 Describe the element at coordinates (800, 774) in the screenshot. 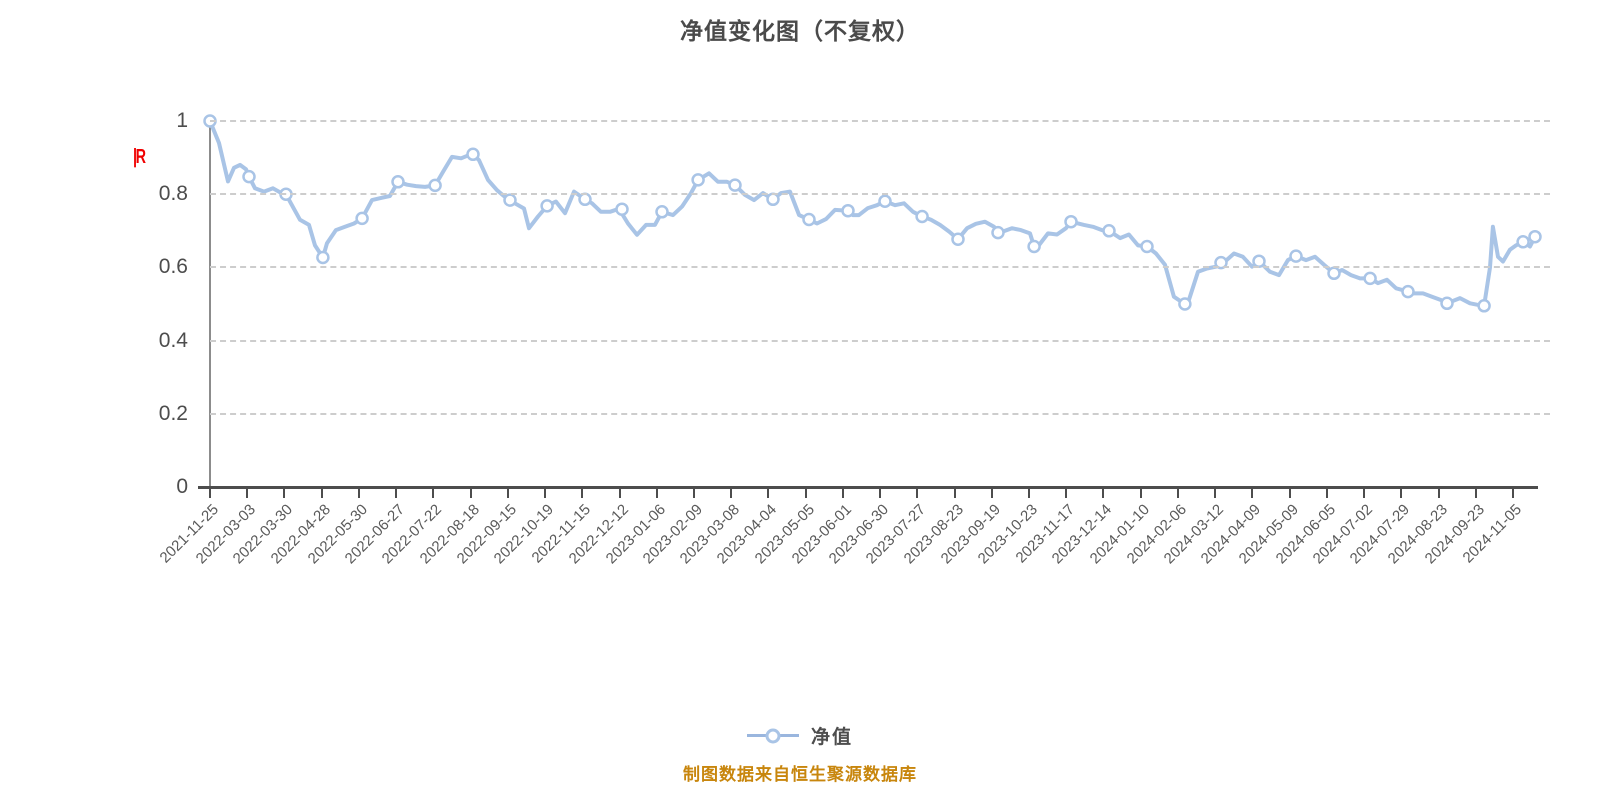

I see `data-source-caption: 制图数据来自恒生聚源数据库` at that location.